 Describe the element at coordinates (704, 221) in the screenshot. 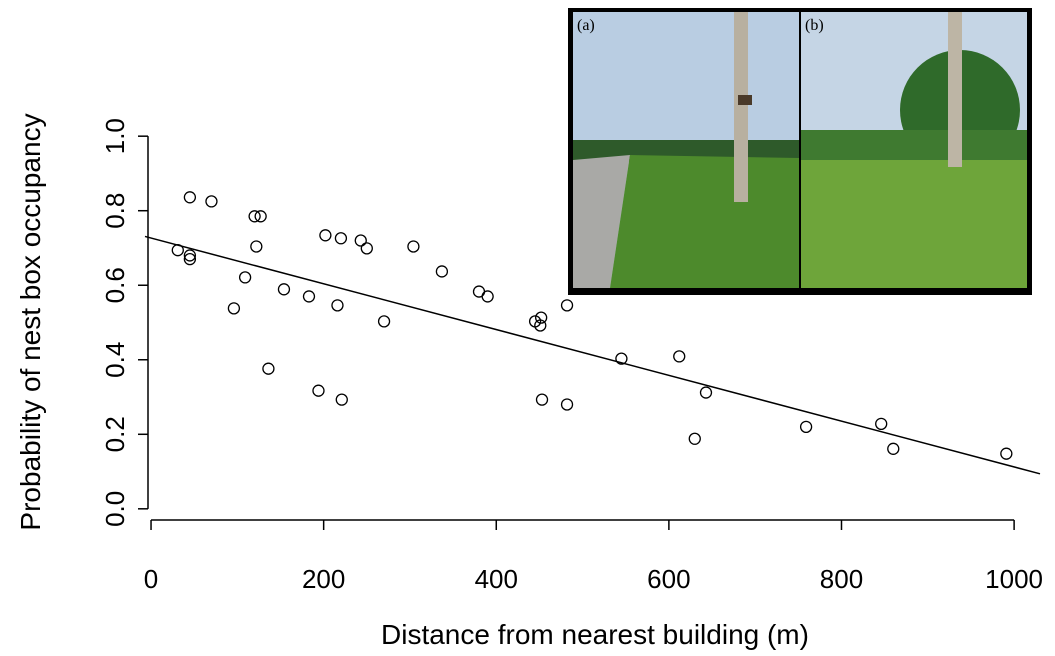

I see `lawn` at that location.